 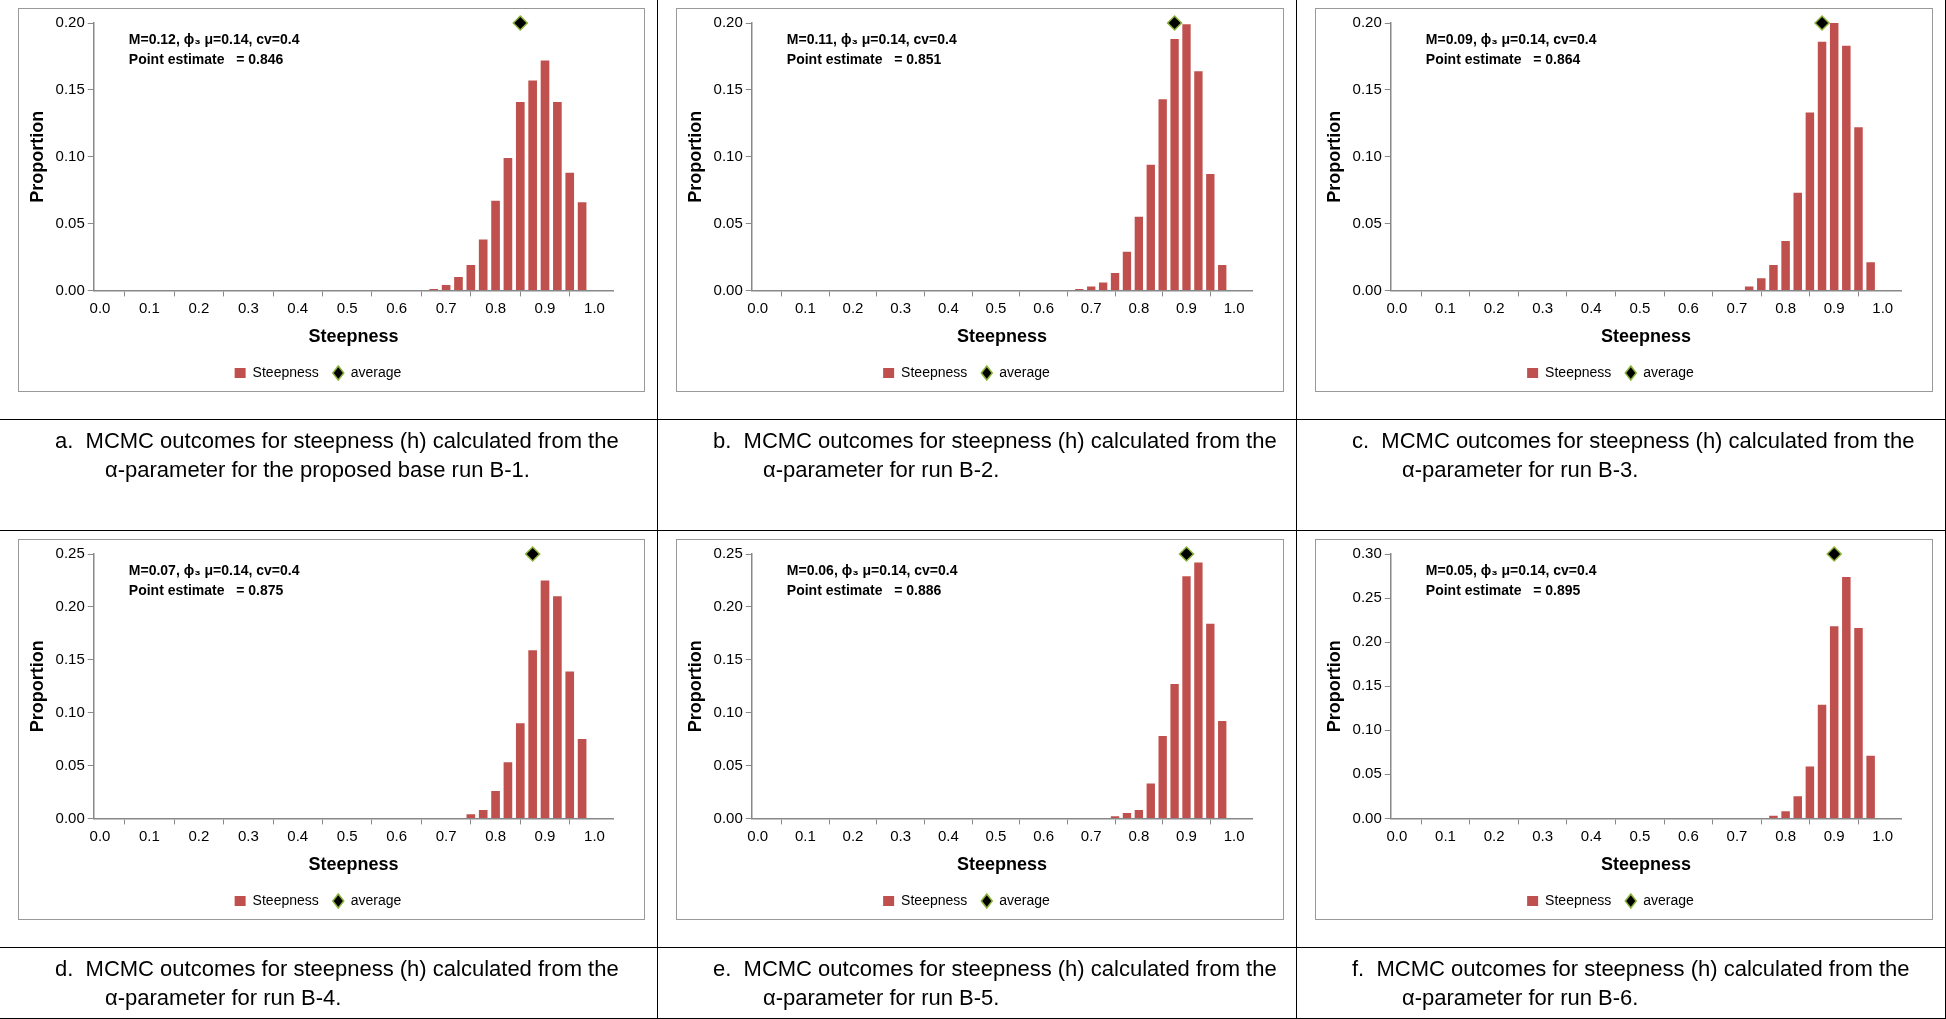 What do you see at coordinates (1511, 38) in the screenshot?
I see `annotation: M=0.09, ϕ₃ μ=0.14, cv=0.4` at bounding box center [1511, 38].